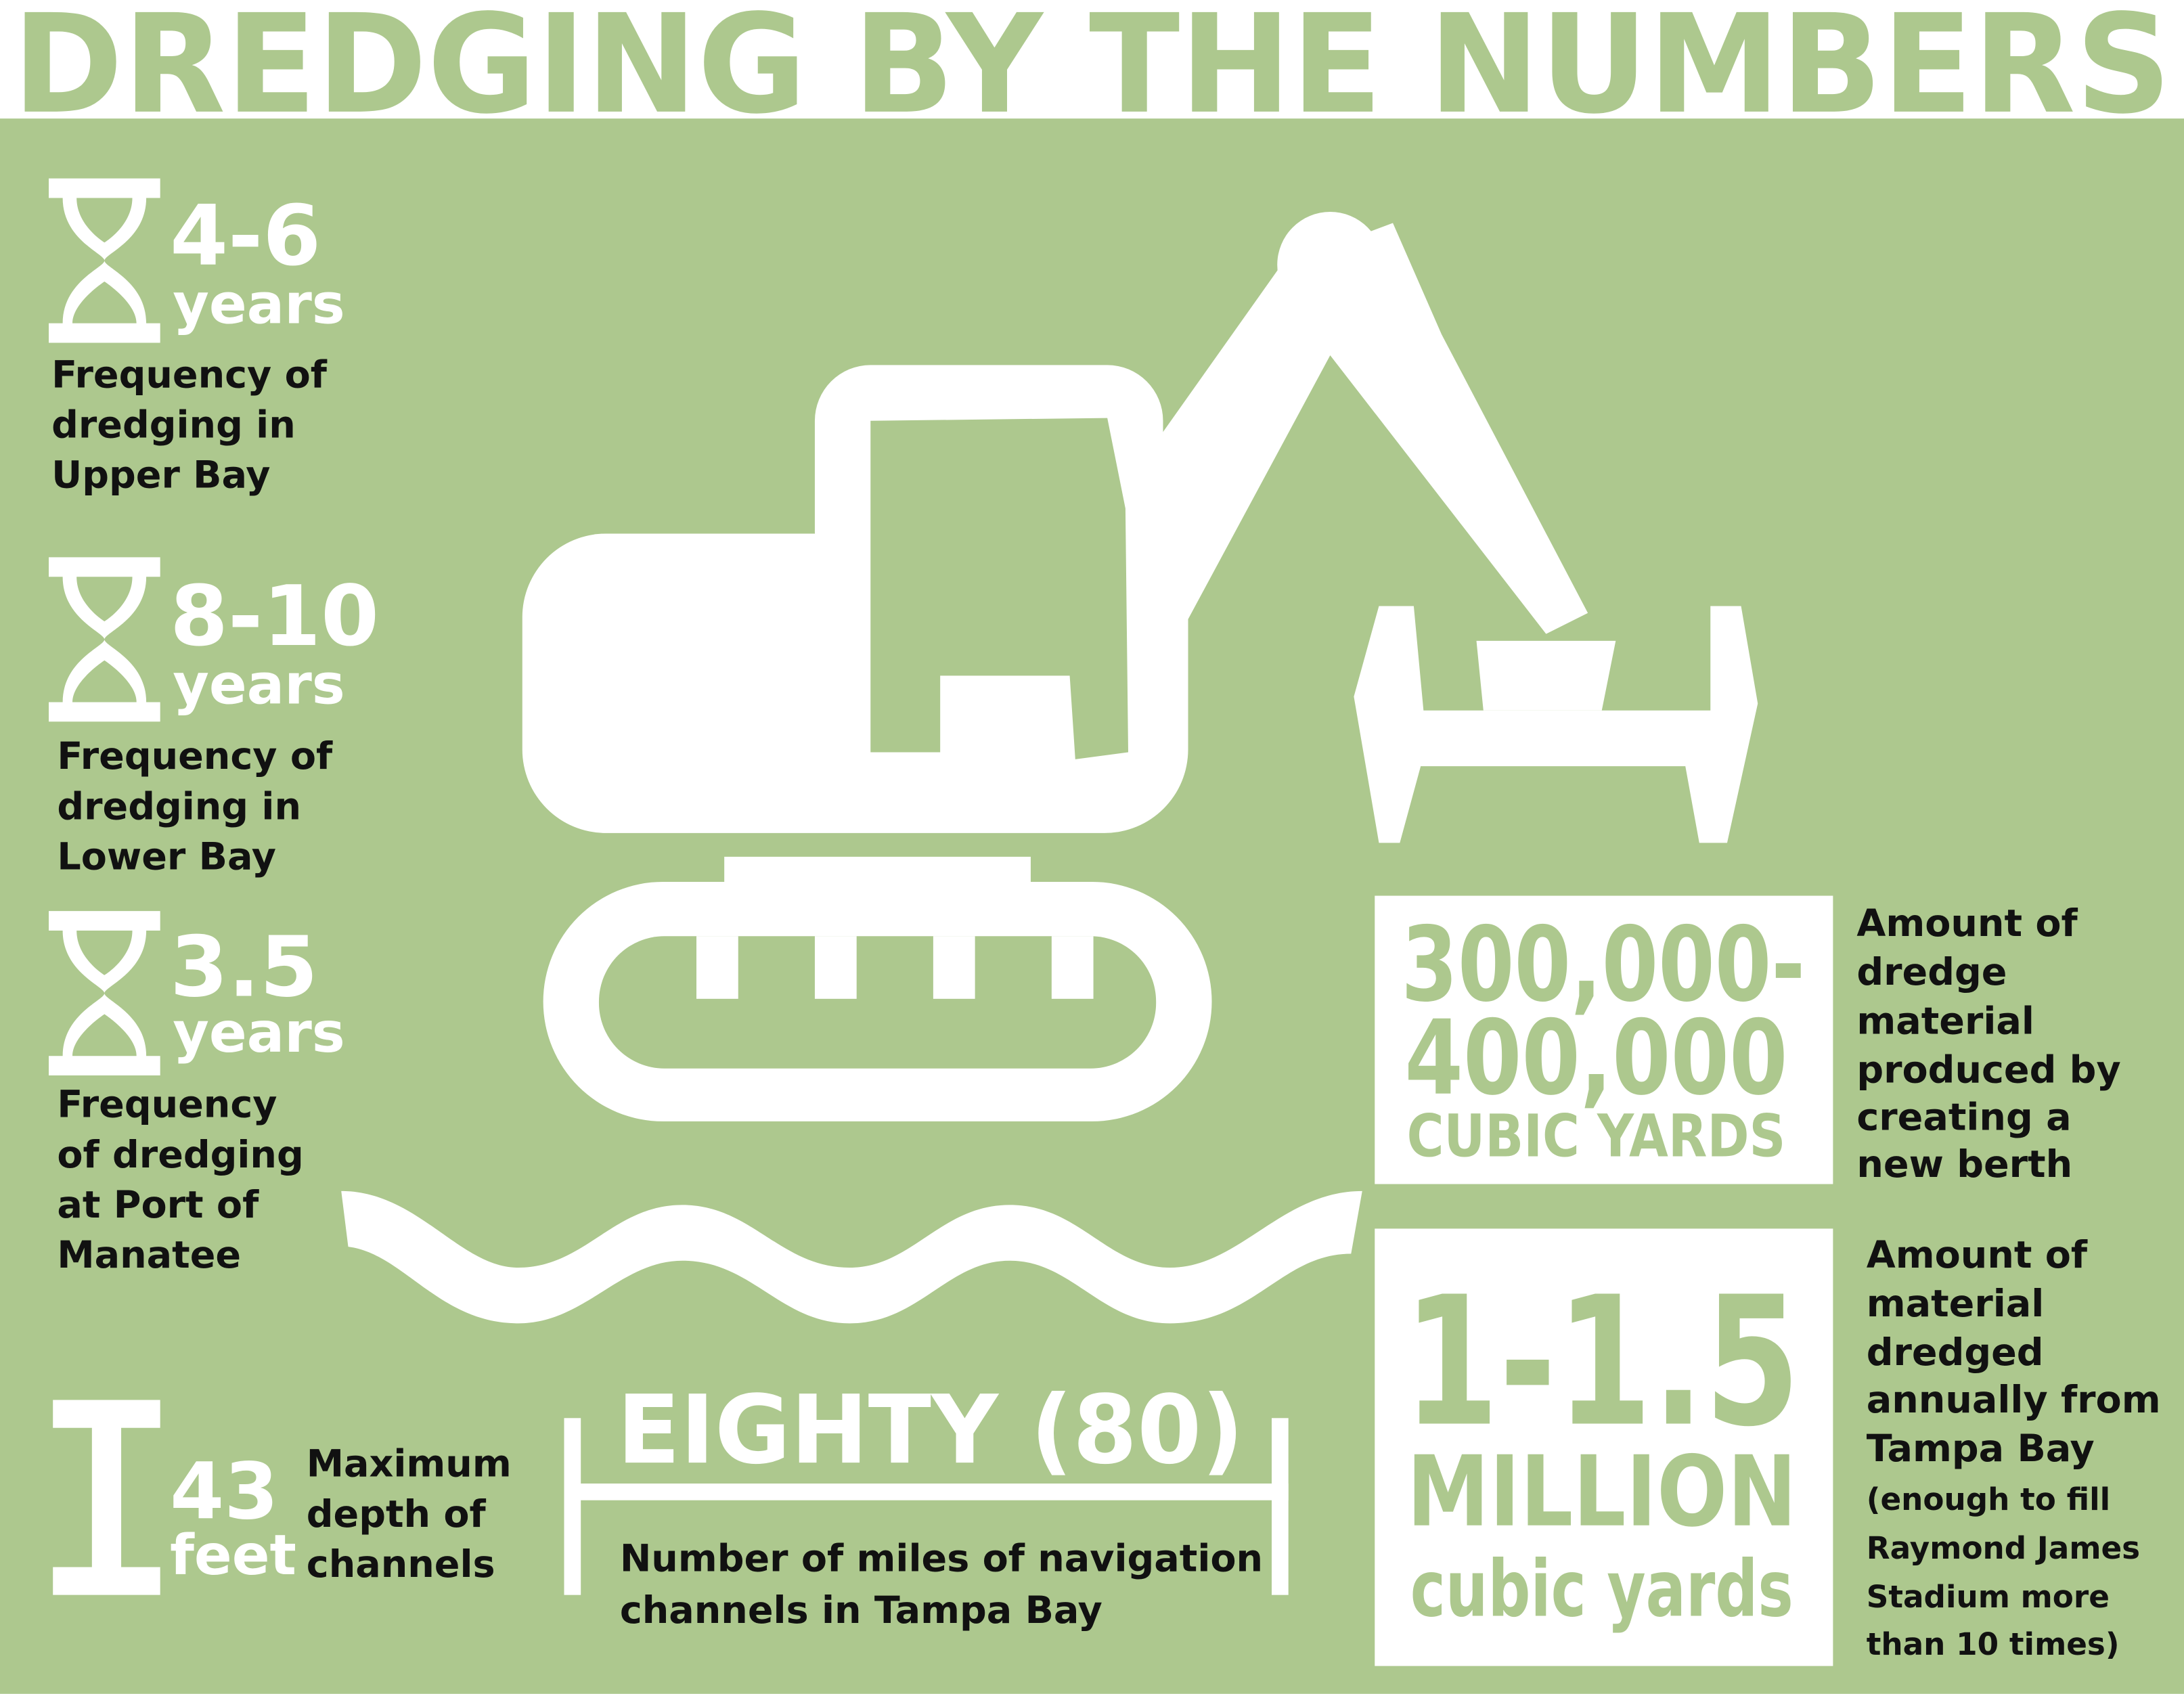 Image resolution: width=2184 pixels, height=1694 pixels. Describe the element at coordinates (401, 1564) in the screenshot. I see `stat-description: channels` at that location.